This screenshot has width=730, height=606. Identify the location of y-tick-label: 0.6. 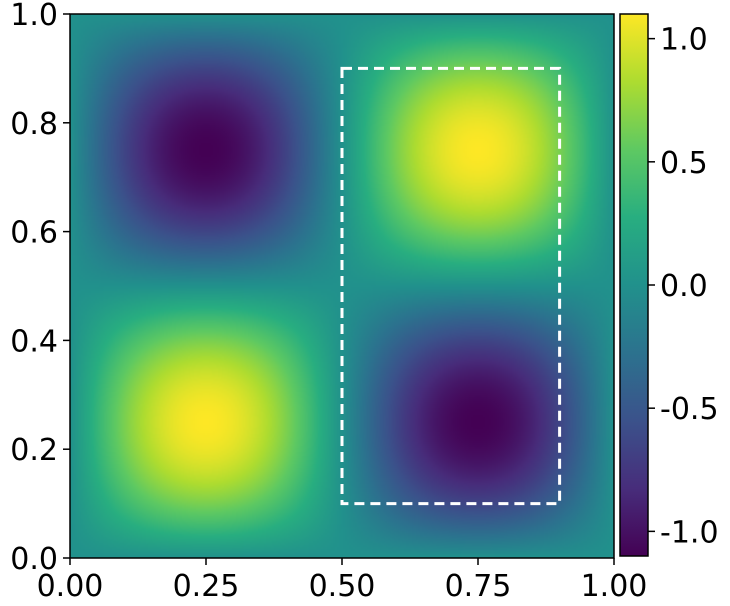
(34, 233).